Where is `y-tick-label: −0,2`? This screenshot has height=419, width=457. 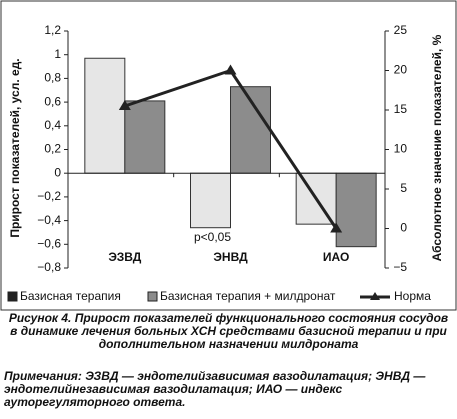 y-tick-label: −0,2 is located at coordinates (49, 196).